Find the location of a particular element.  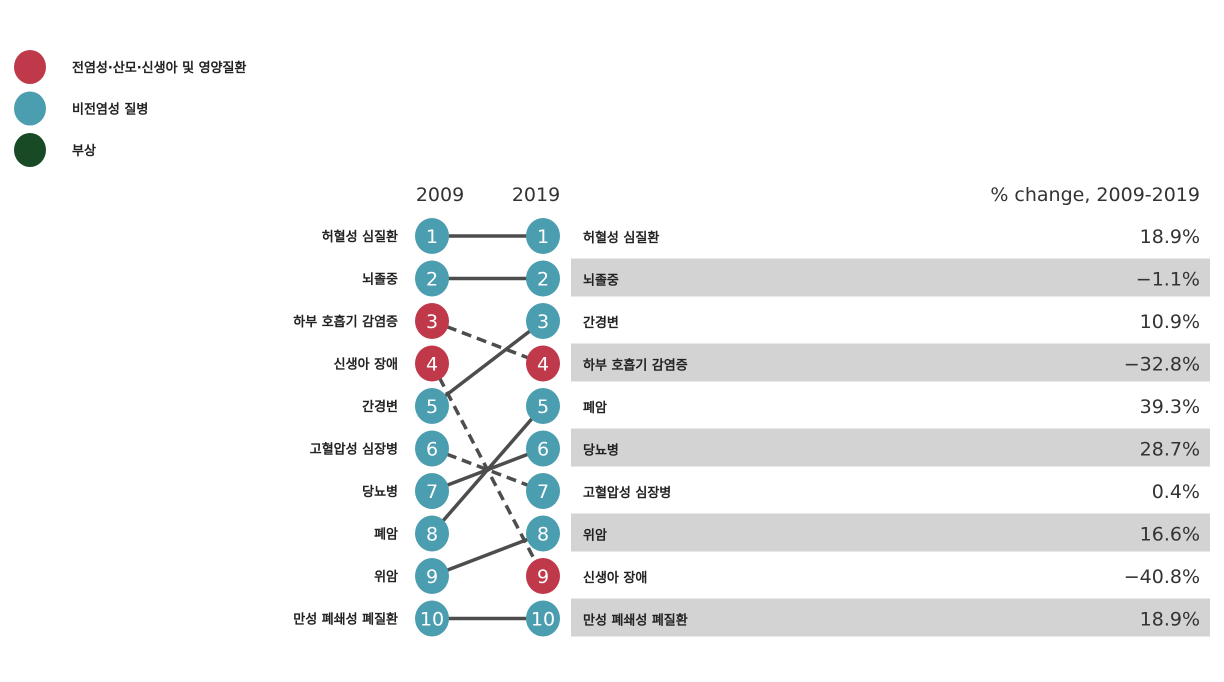

rank-number-2009: 10 is located at coordinates (432, 620).